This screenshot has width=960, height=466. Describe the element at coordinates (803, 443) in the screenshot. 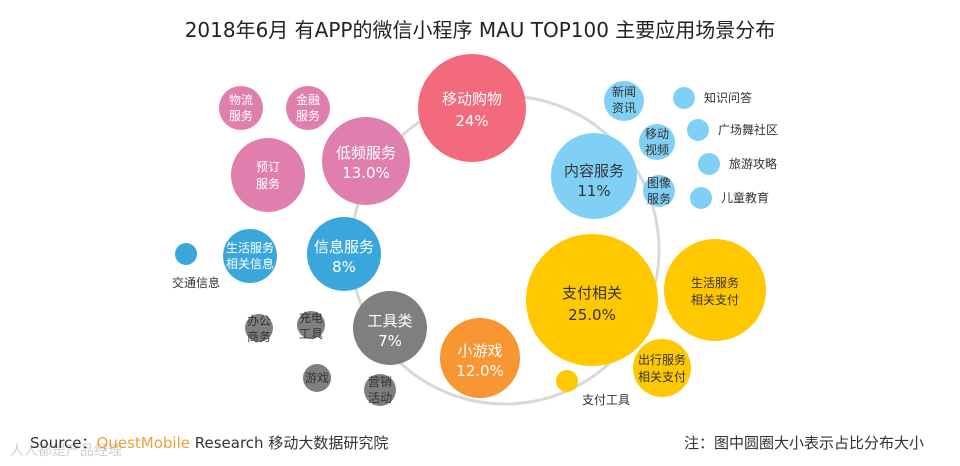

I see `footnote: 注：图中圆圈大小表示占比分布大小` at that location.